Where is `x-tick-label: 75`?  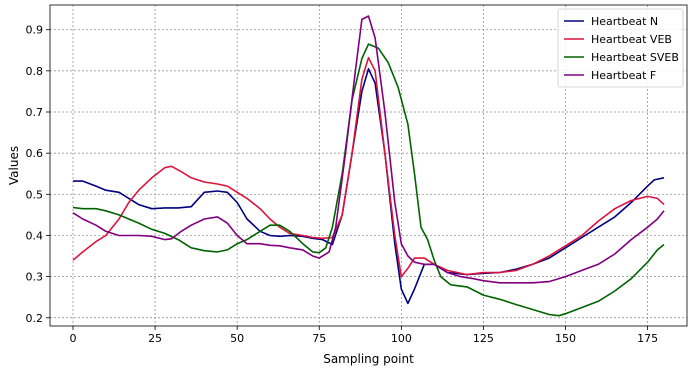
x-tick-label: 75 is located at coordinates (319, 338).